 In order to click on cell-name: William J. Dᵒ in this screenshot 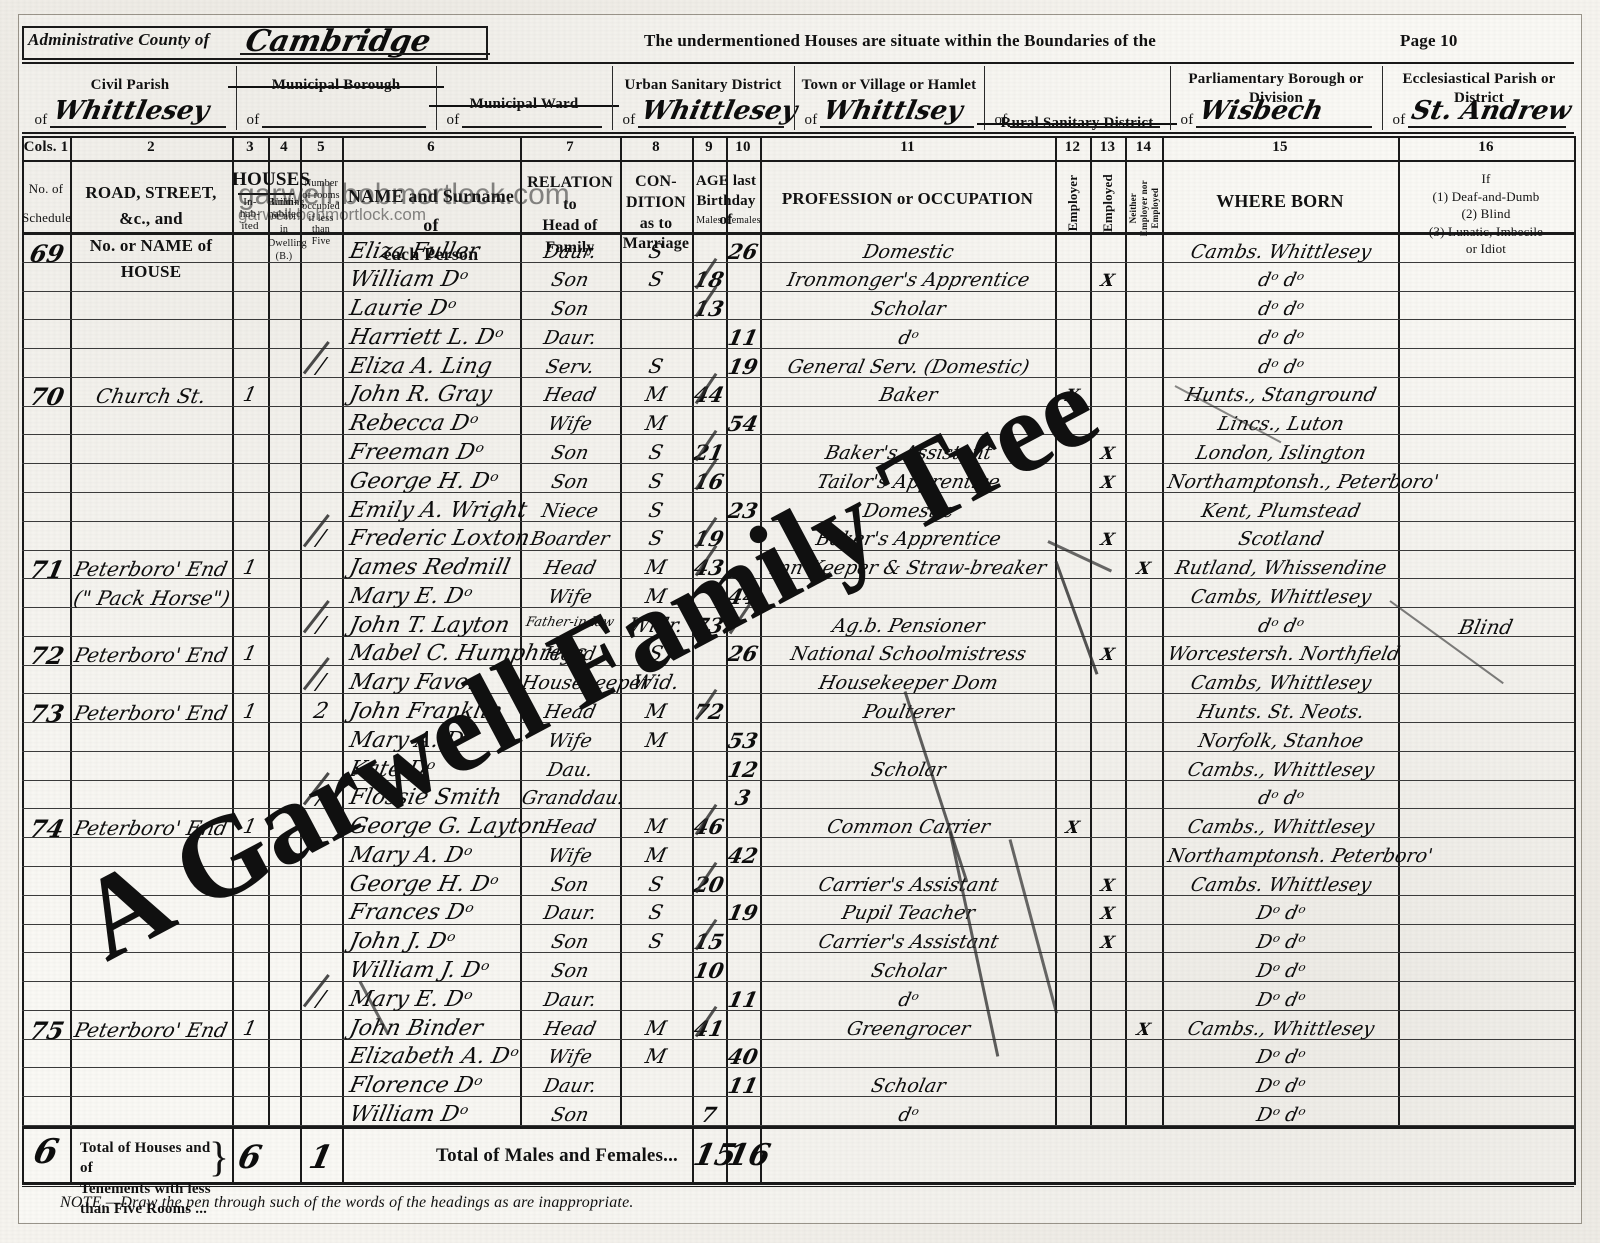, I will do `click(419, 970)`.